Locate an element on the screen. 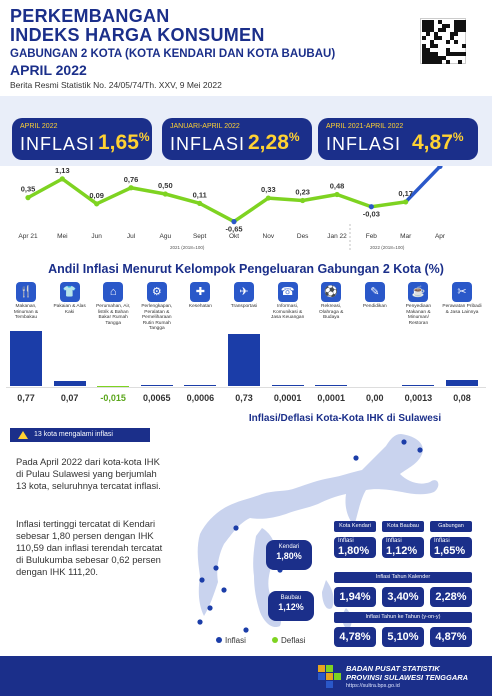 The height and width of the screenshot is (696, 492). category-health: ✚ Kesehatan is located at coordinates (200, 296).